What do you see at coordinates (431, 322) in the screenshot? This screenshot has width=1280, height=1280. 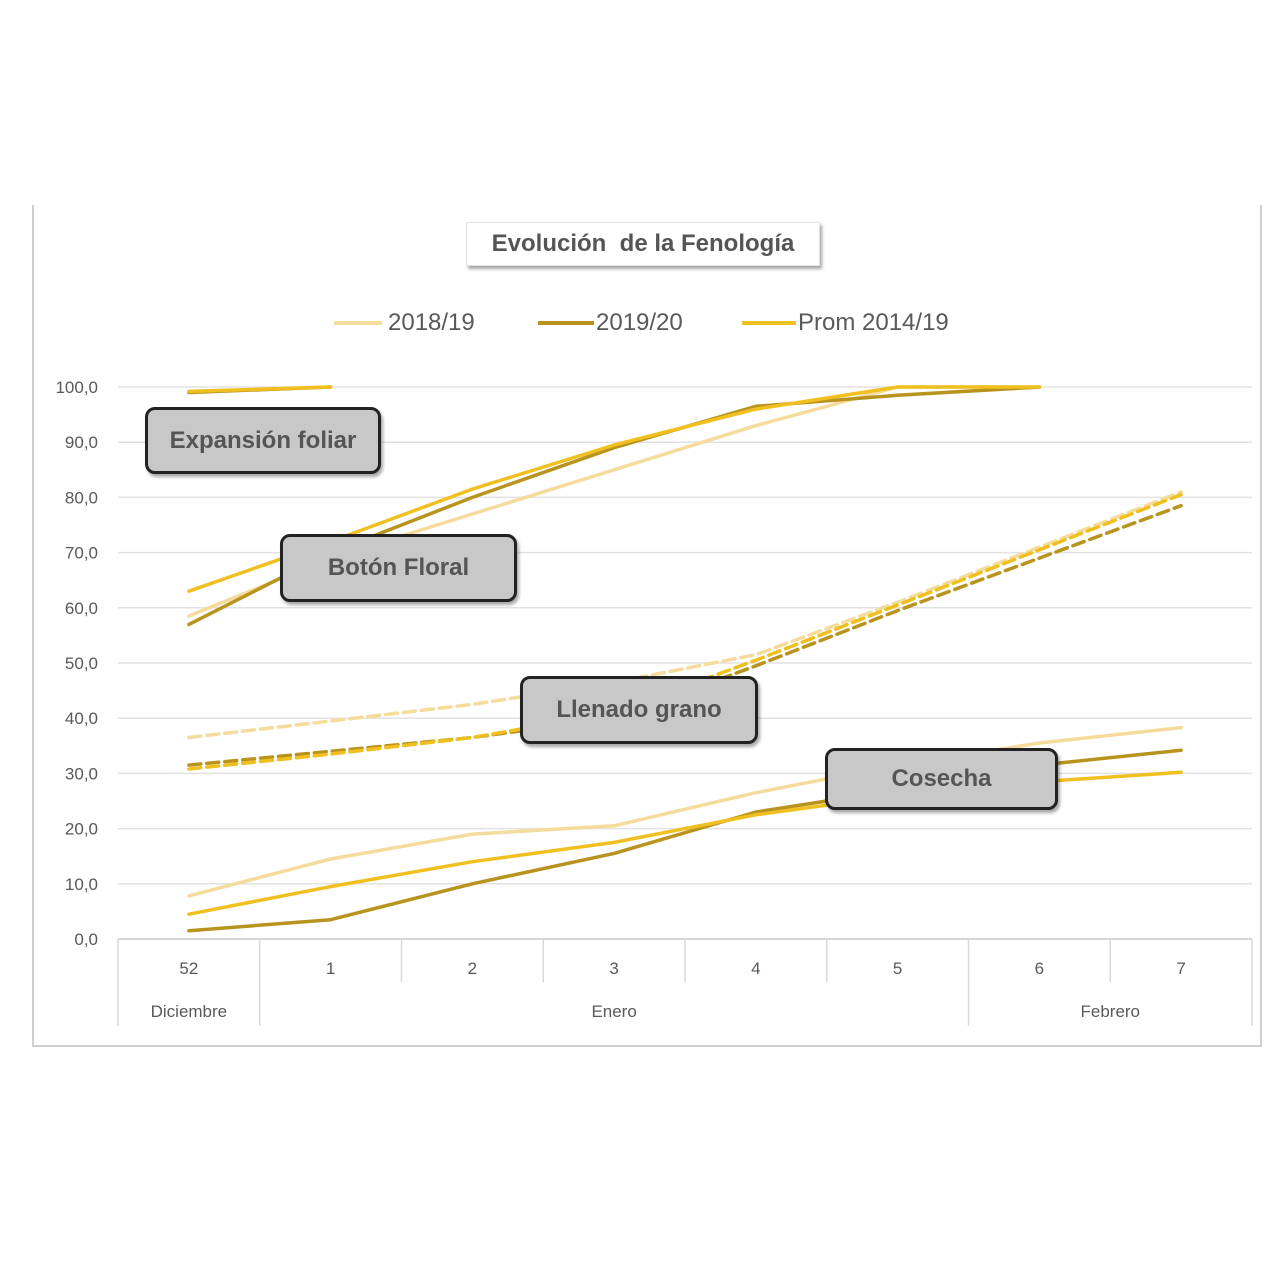 I see `legend-label: 2018/19` at bounding box center [431, 322].